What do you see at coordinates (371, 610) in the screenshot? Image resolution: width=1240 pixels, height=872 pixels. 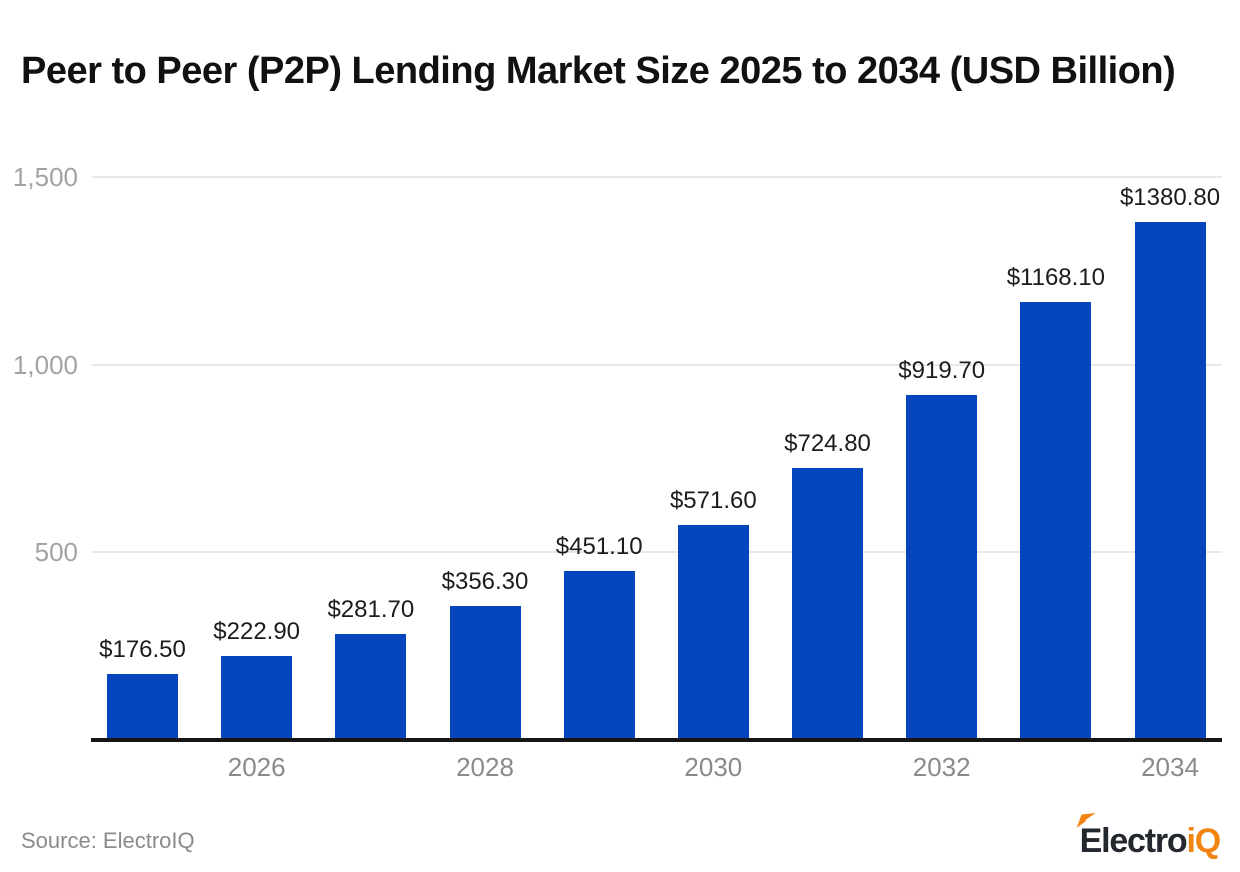 I see `bar-value-label-2027: $281.70` at bounding box center [371, 610].